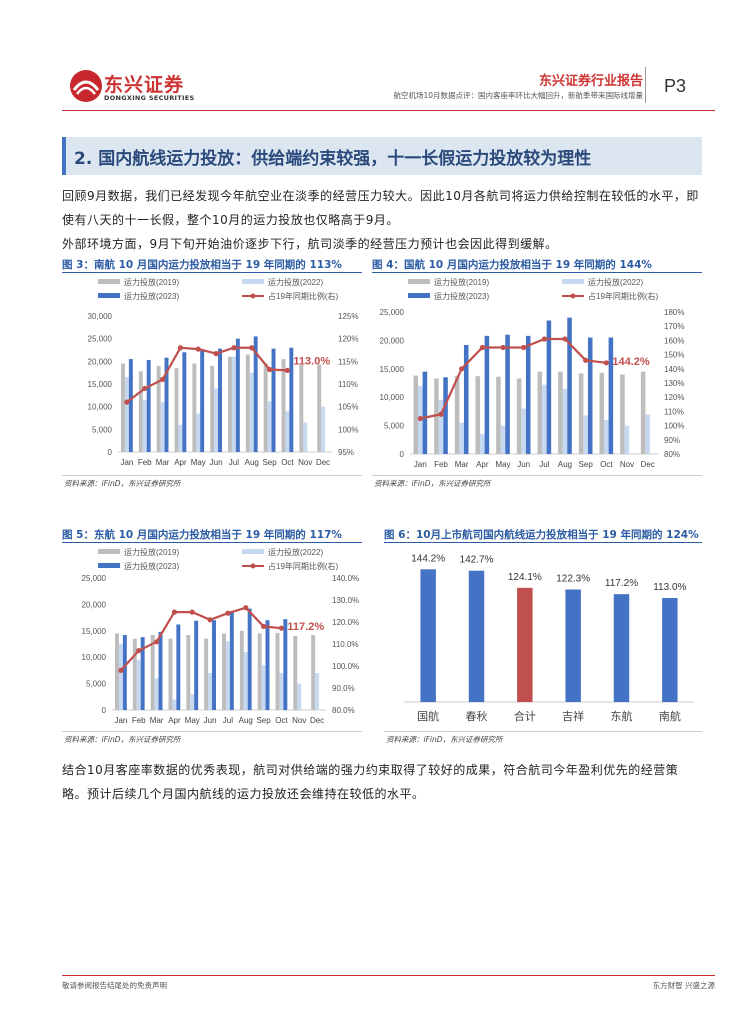 Image resolution: width=755 pixels, height=1024 pixels. I want to click on fig5-caption-rule, so click(212, 542).